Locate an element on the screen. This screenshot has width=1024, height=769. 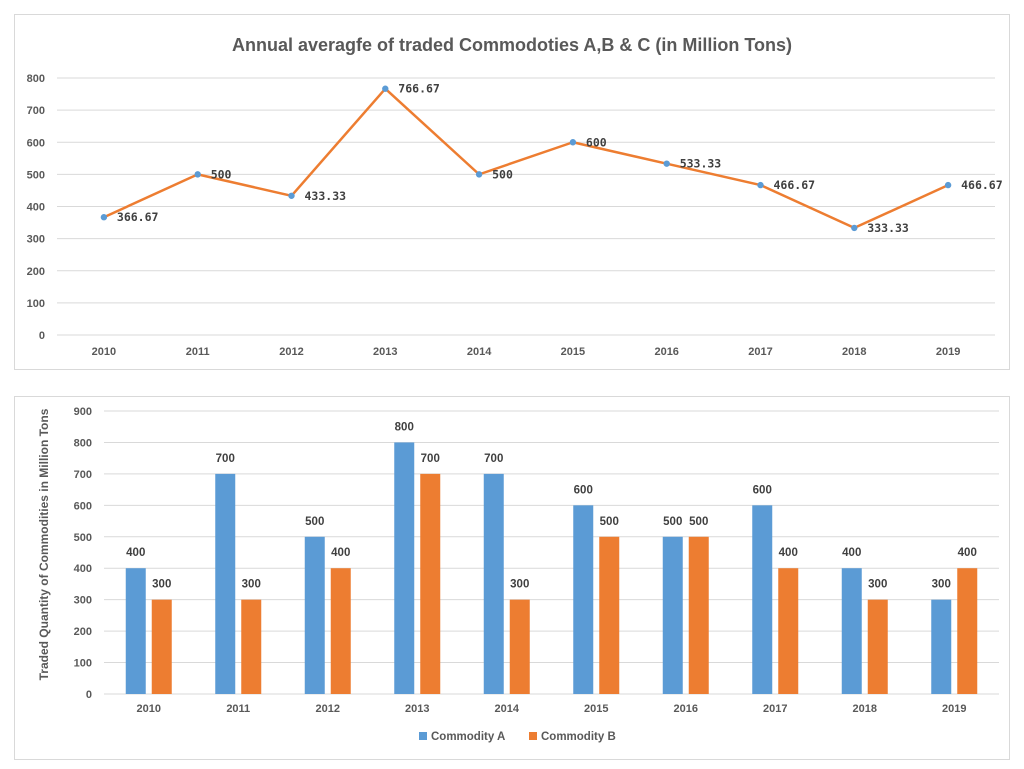
data-label: 366.67 is located at coordinates (138, 217).